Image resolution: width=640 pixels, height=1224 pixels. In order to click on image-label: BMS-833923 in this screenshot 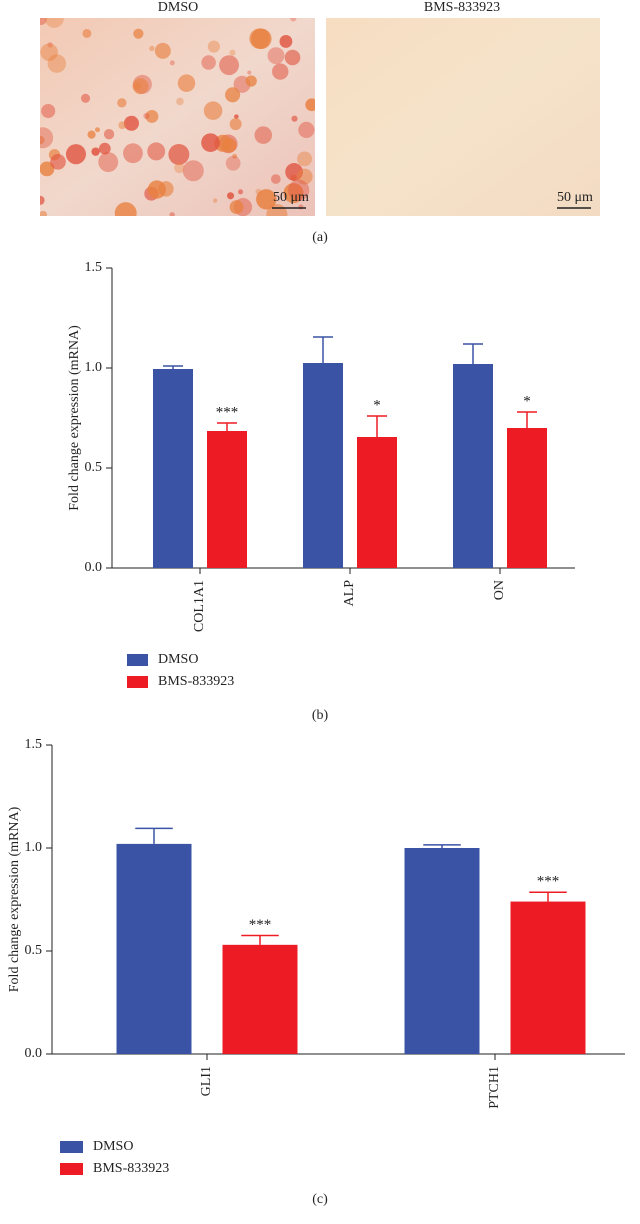, I will do `click(462, 7)`.